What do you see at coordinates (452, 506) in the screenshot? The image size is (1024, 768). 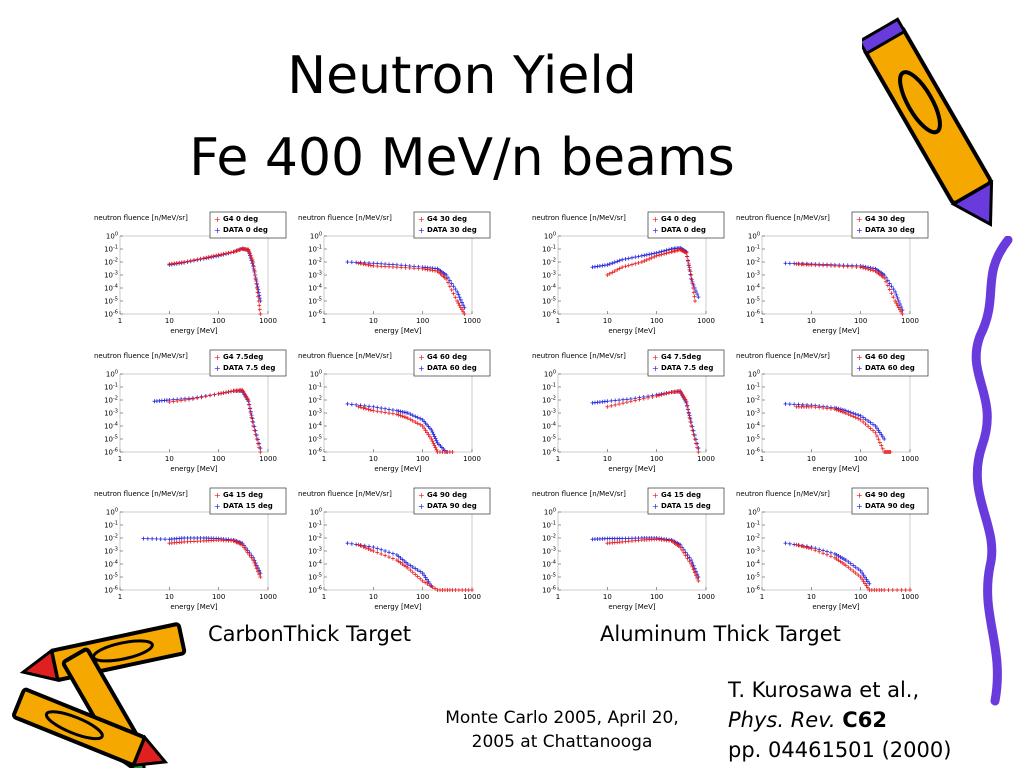 I see `legend-entry: DATA 90 deg` at bounding box center [452, 506].